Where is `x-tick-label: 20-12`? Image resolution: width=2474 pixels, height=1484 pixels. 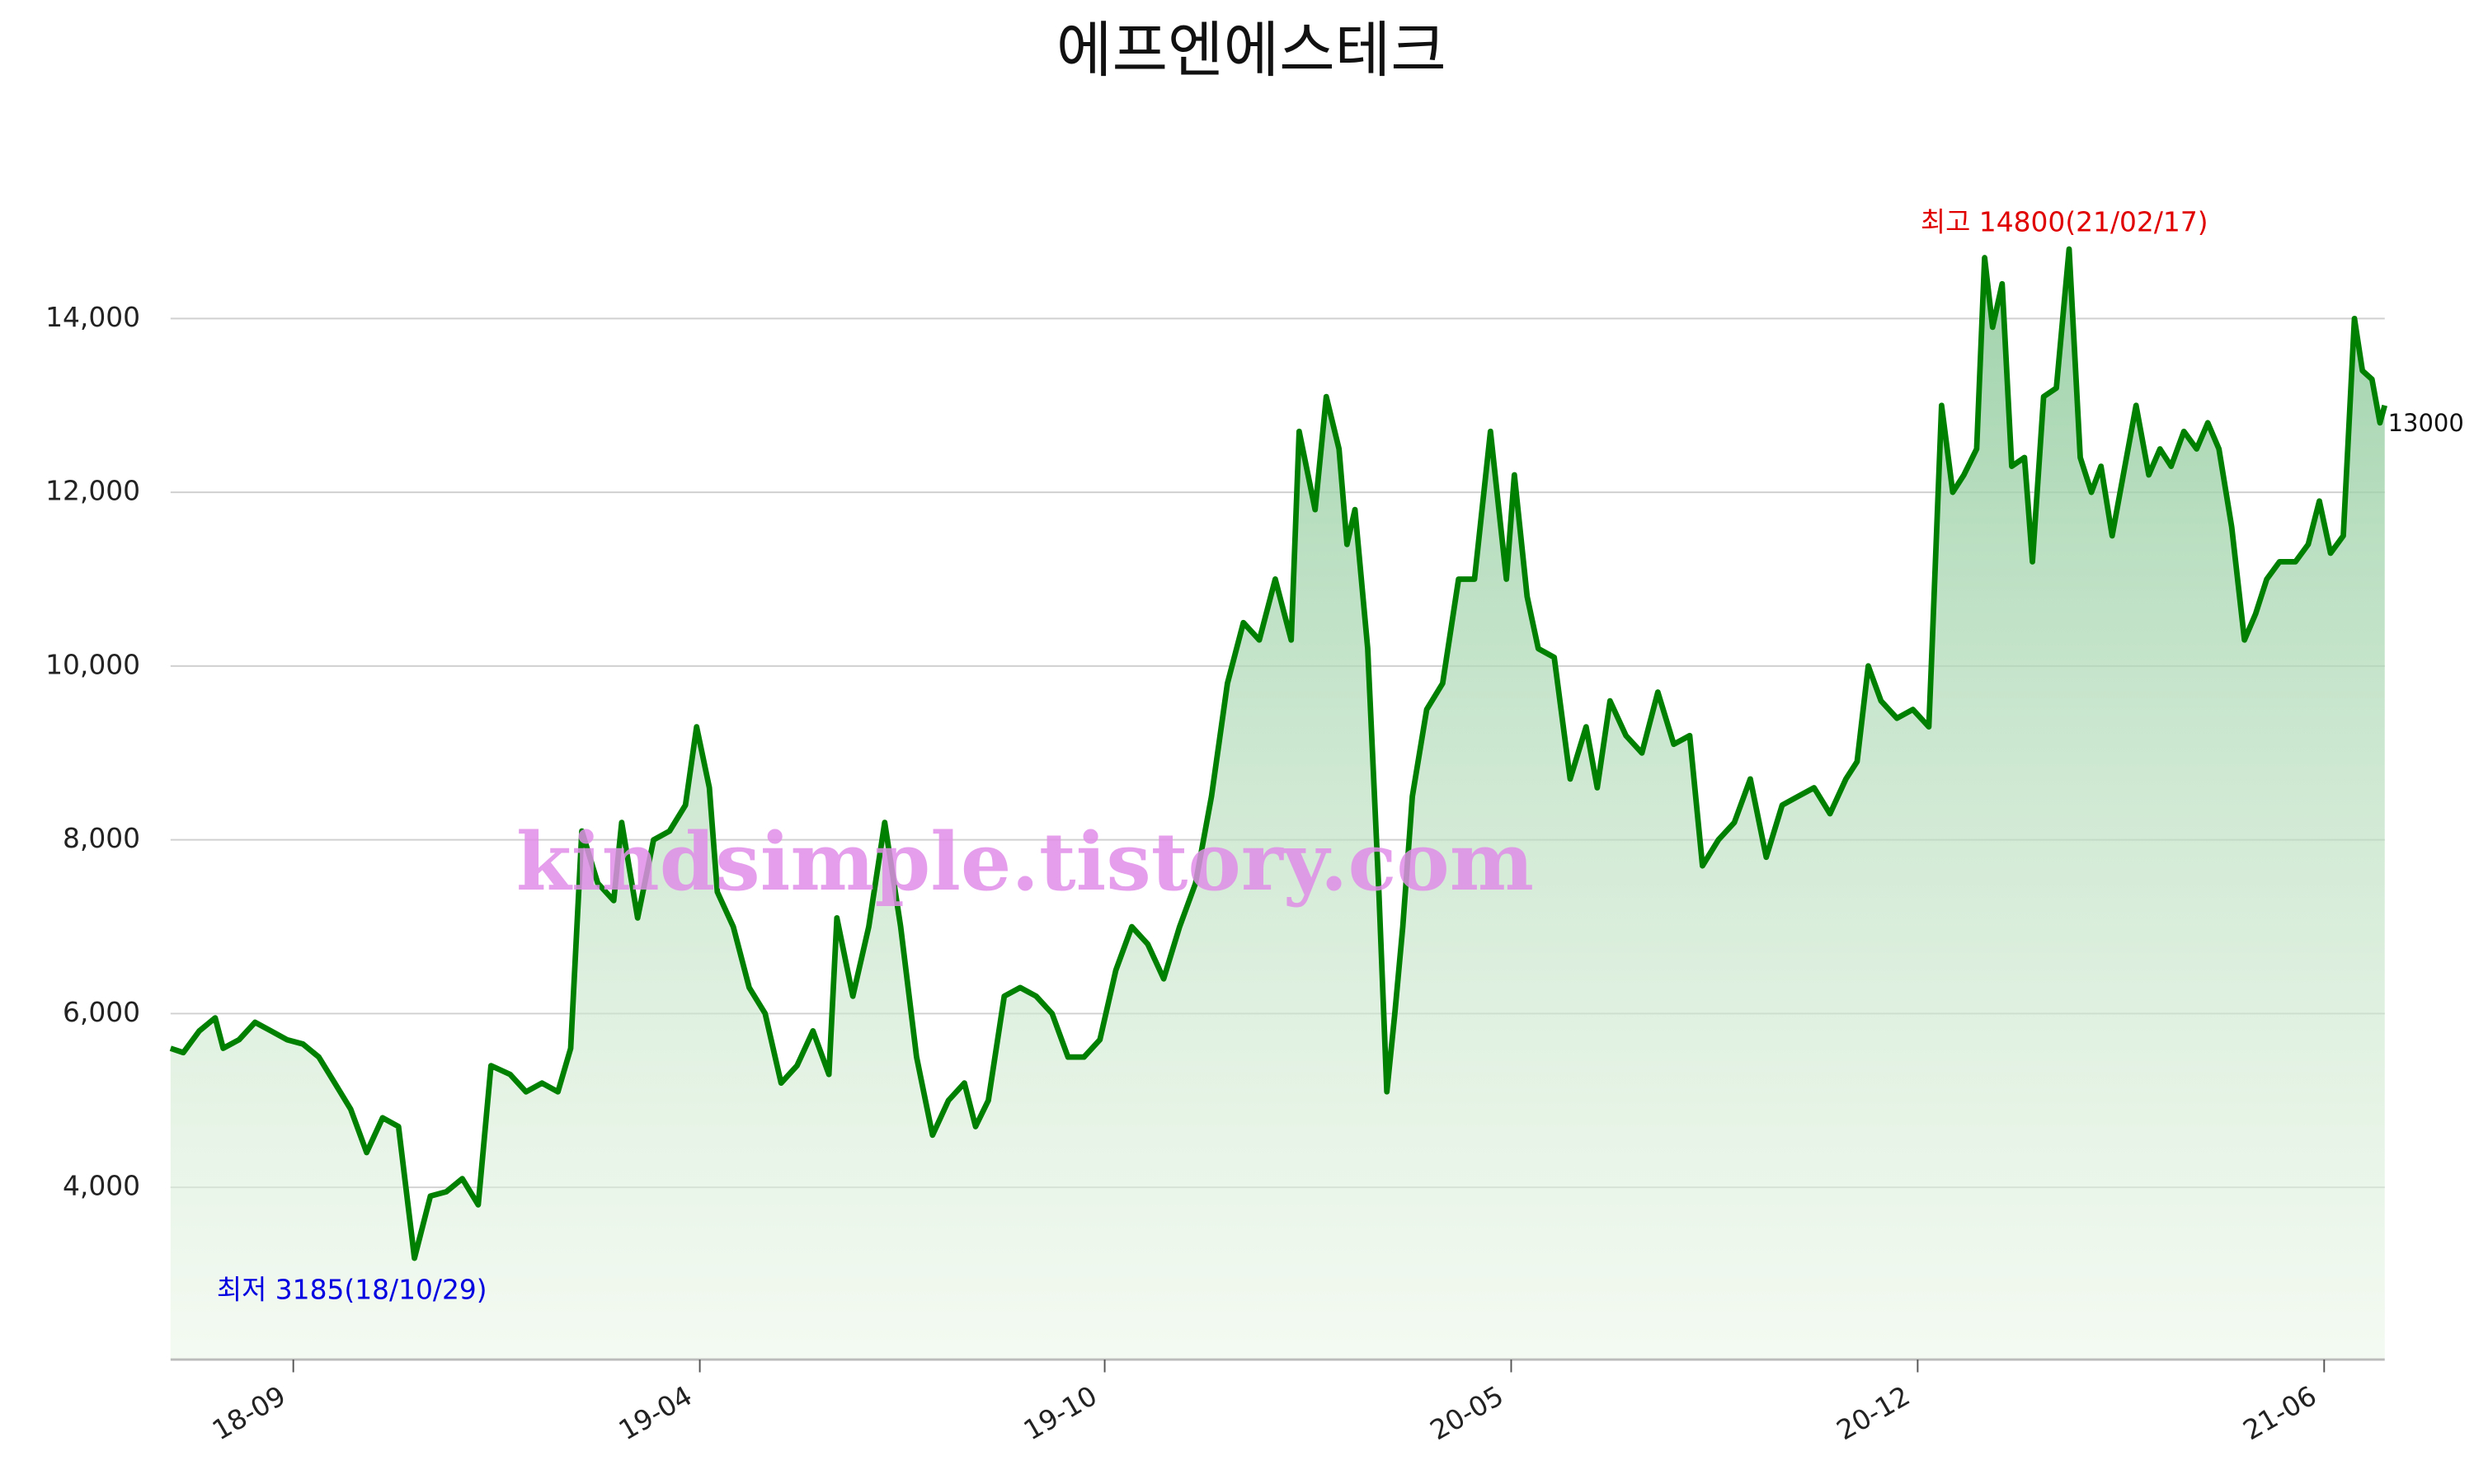
x-tick-label: 20-12 is located at coordinates (1873, 1413).